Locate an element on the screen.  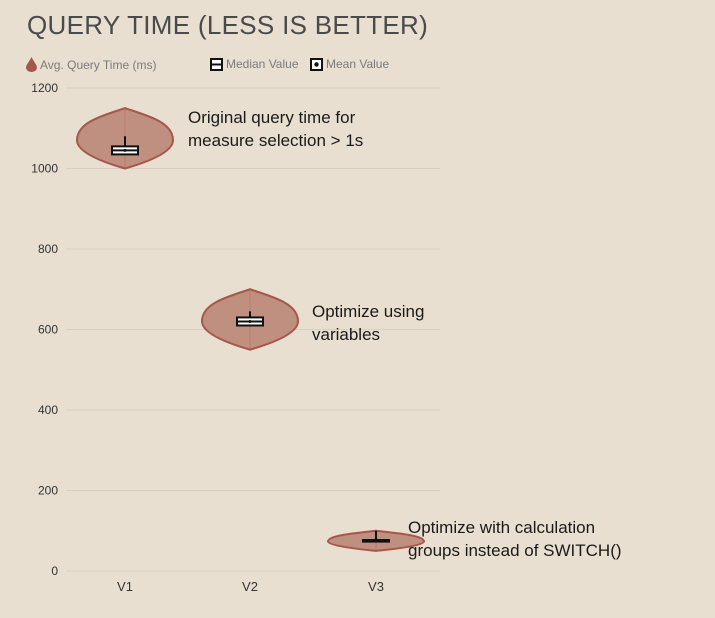
chart-title: QUERY TIME (LESS IS BETTER) is located at coordinates (228, 25).